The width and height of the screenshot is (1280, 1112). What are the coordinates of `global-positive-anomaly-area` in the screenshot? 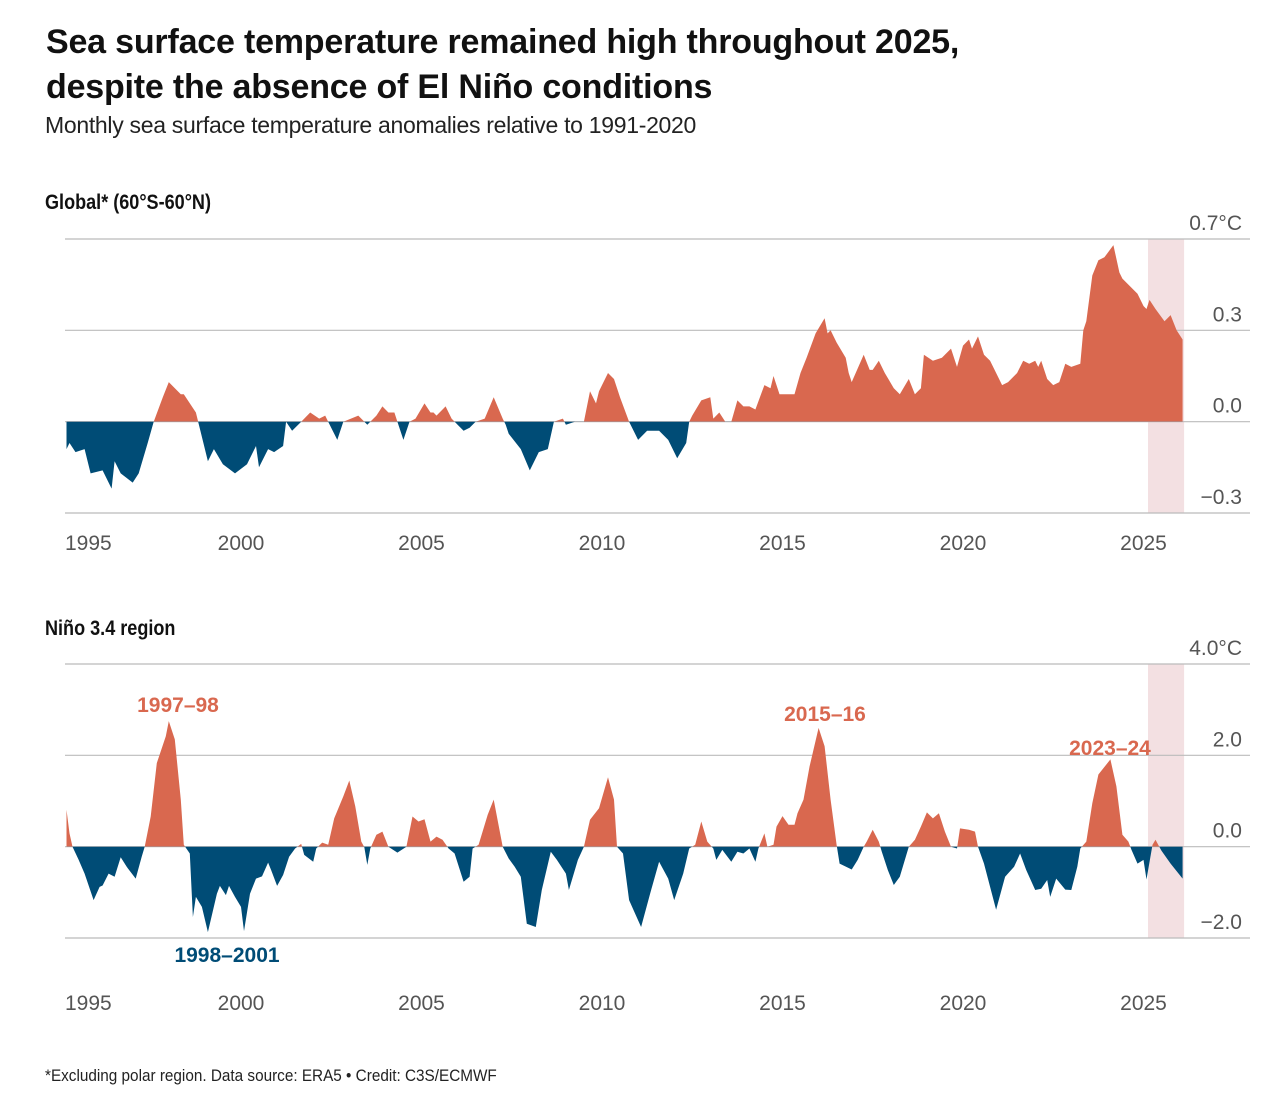 It's located at (668, 333).